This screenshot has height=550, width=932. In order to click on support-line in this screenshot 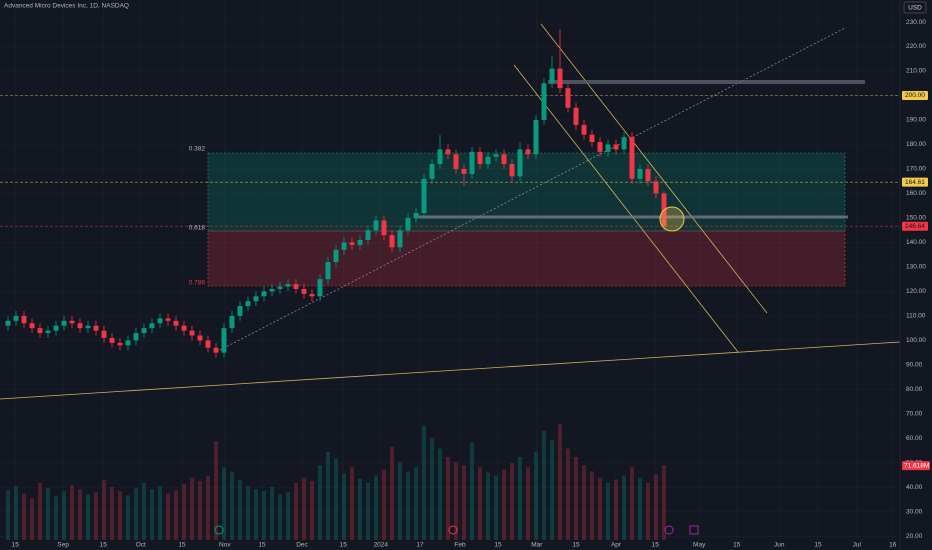, I will do `click(450, 370)`.